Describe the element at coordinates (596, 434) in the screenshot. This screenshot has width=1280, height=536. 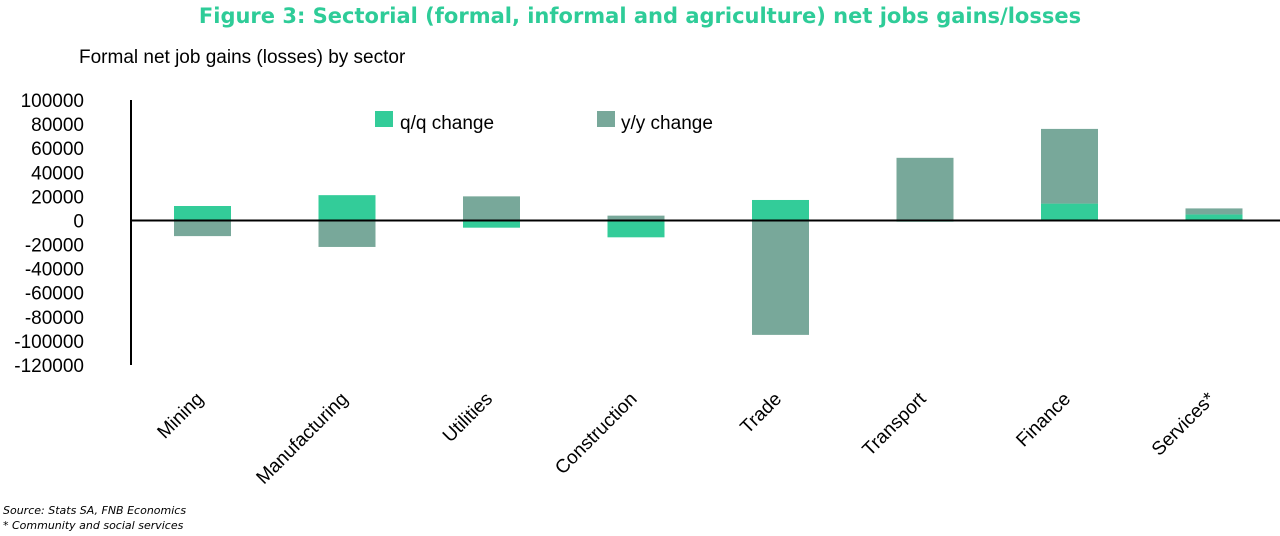
I see `x-category-label: Construction` at that location.